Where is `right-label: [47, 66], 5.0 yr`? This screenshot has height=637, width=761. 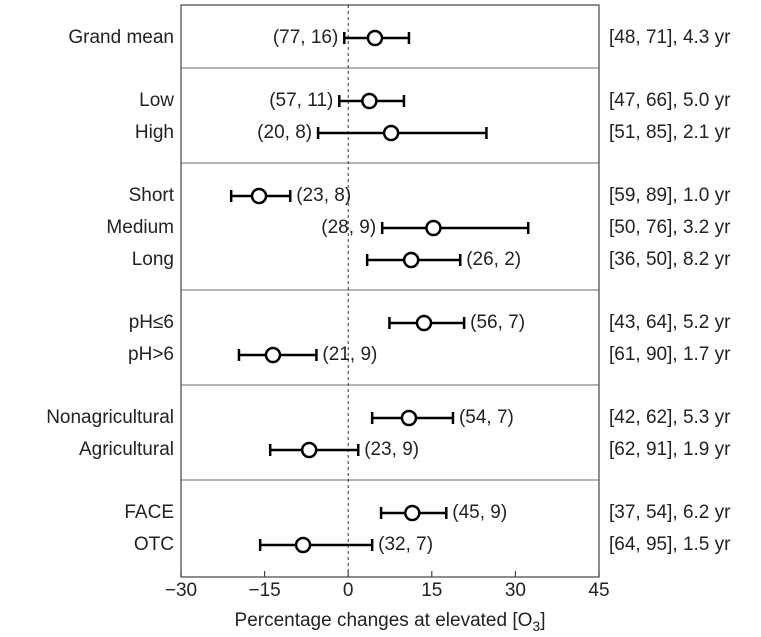
right-label: [47, 66], 5.0 yr is located at coordinates (670, 100).